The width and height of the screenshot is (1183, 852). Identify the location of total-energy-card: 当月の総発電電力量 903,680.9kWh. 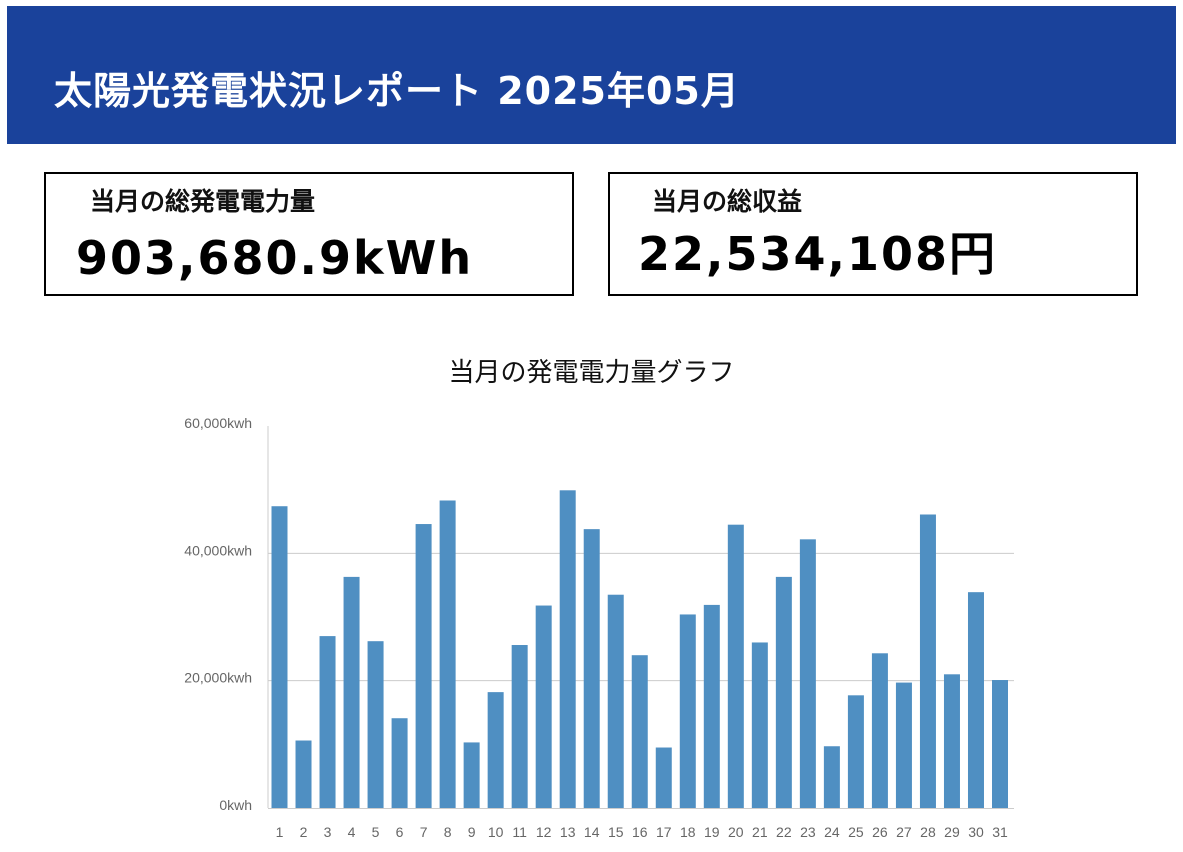
(309, 234).